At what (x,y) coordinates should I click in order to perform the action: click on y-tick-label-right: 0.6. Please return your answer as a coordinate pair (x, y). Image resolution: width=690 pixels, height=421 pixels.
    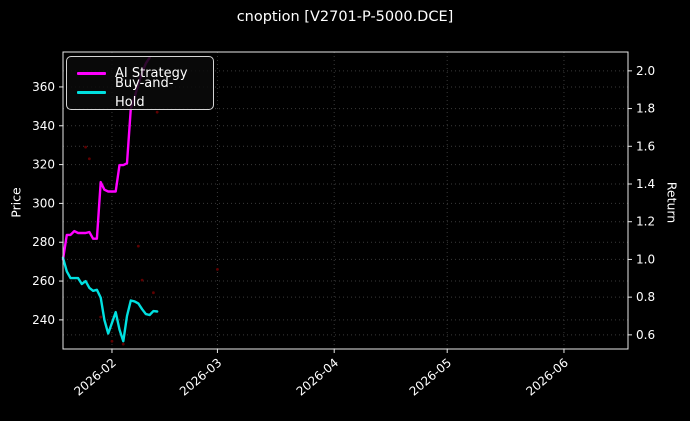
    Looking at the image, I should click on (645, 335).